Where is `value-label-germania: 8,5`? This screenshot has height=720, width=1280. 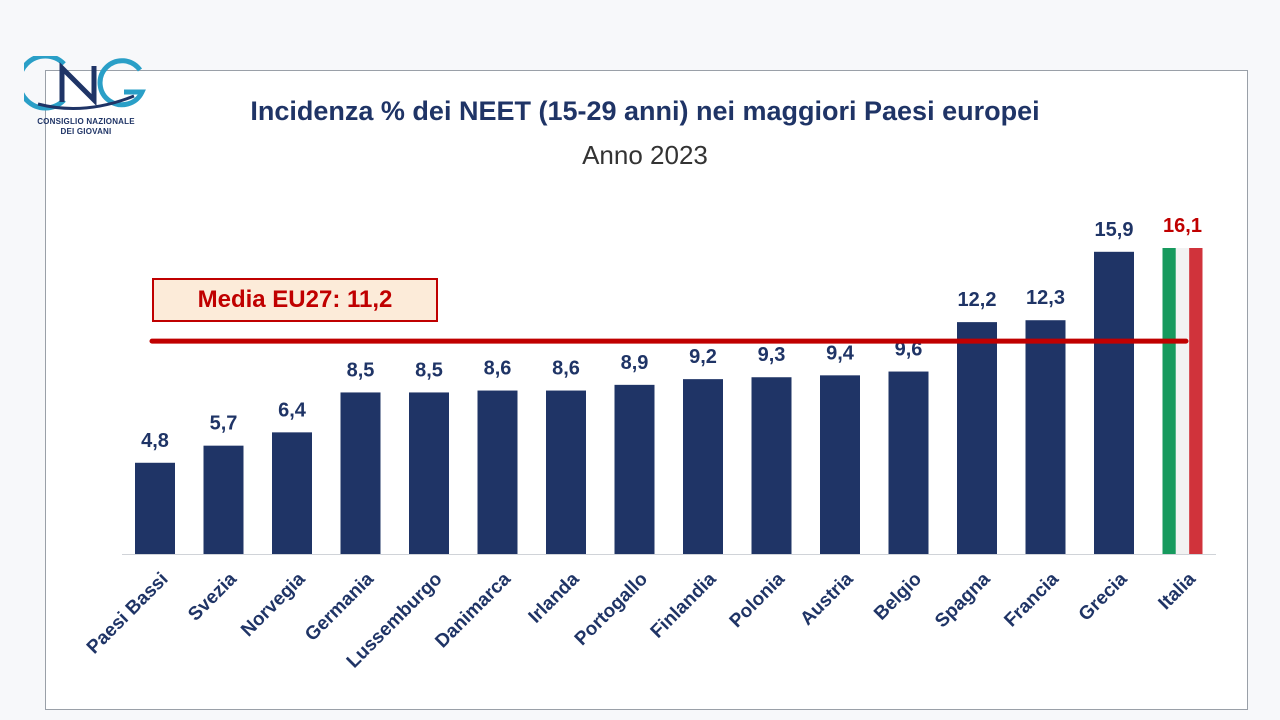
value-label-germania: 8,5 is located at coordinates (361, 370).